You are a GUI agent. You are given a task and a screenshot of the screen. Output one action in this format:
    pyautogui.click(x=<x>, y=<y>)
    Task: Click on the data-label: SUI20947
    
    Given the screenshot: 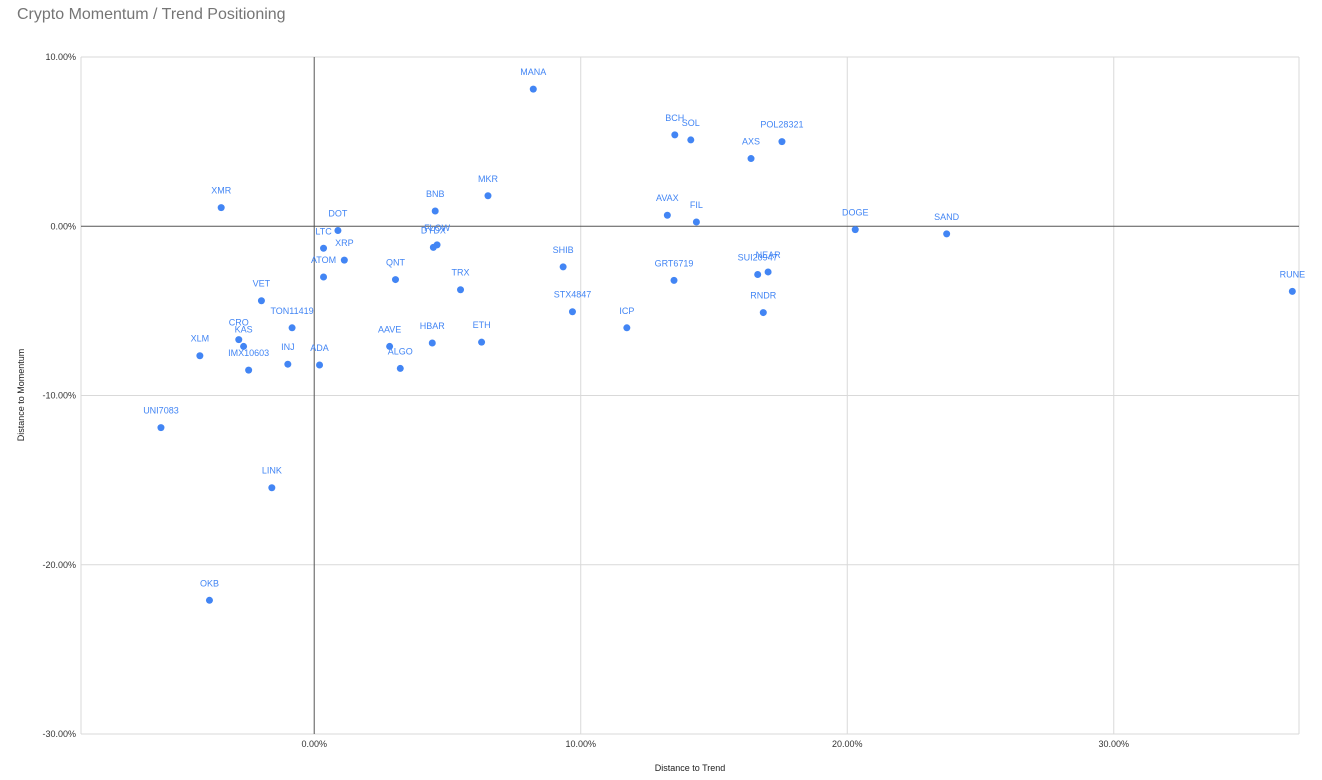 What is the action you would take?
    pyautogui.click(x=758, y=257)
    